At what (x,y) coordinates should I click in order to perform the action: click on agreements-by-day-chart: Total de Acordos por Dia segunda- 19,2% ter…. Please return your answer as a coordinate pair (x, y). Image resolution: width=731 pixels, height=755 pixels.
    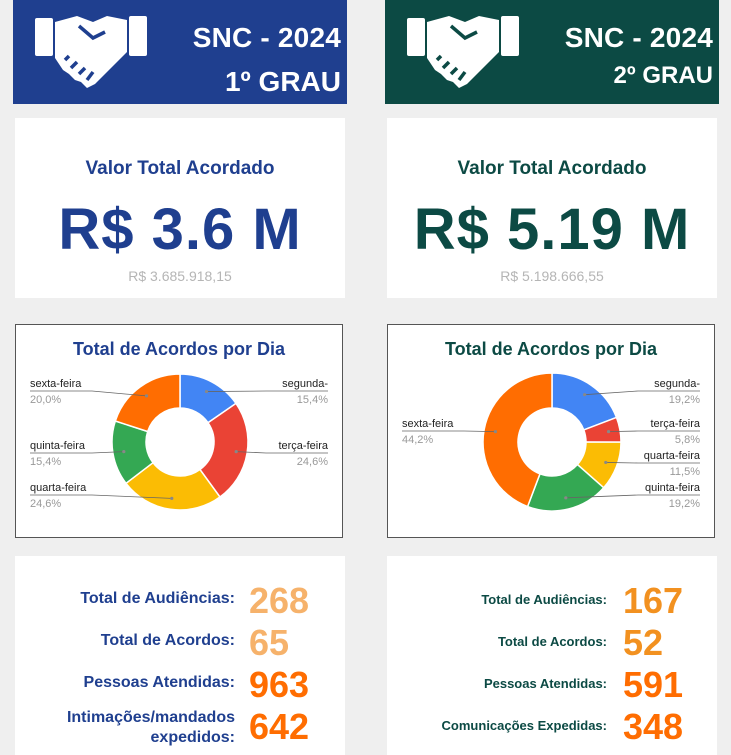
    Looking at the image, I should click on (551, 431).